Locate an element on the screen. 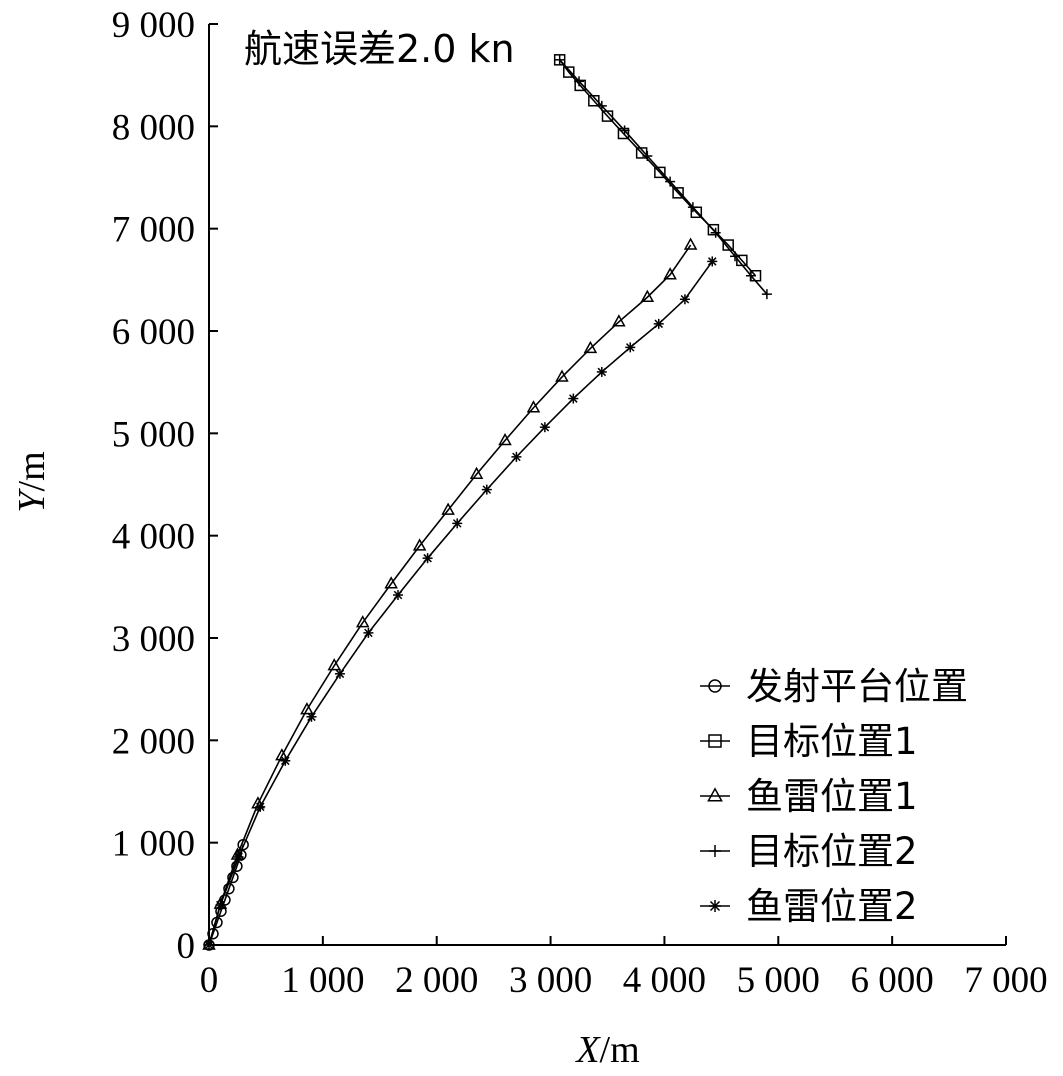 Image resolution: width=1063 pixels, height=1076 pixels. legend-label: 发射平台位置 is located at coordinates (857, 686).